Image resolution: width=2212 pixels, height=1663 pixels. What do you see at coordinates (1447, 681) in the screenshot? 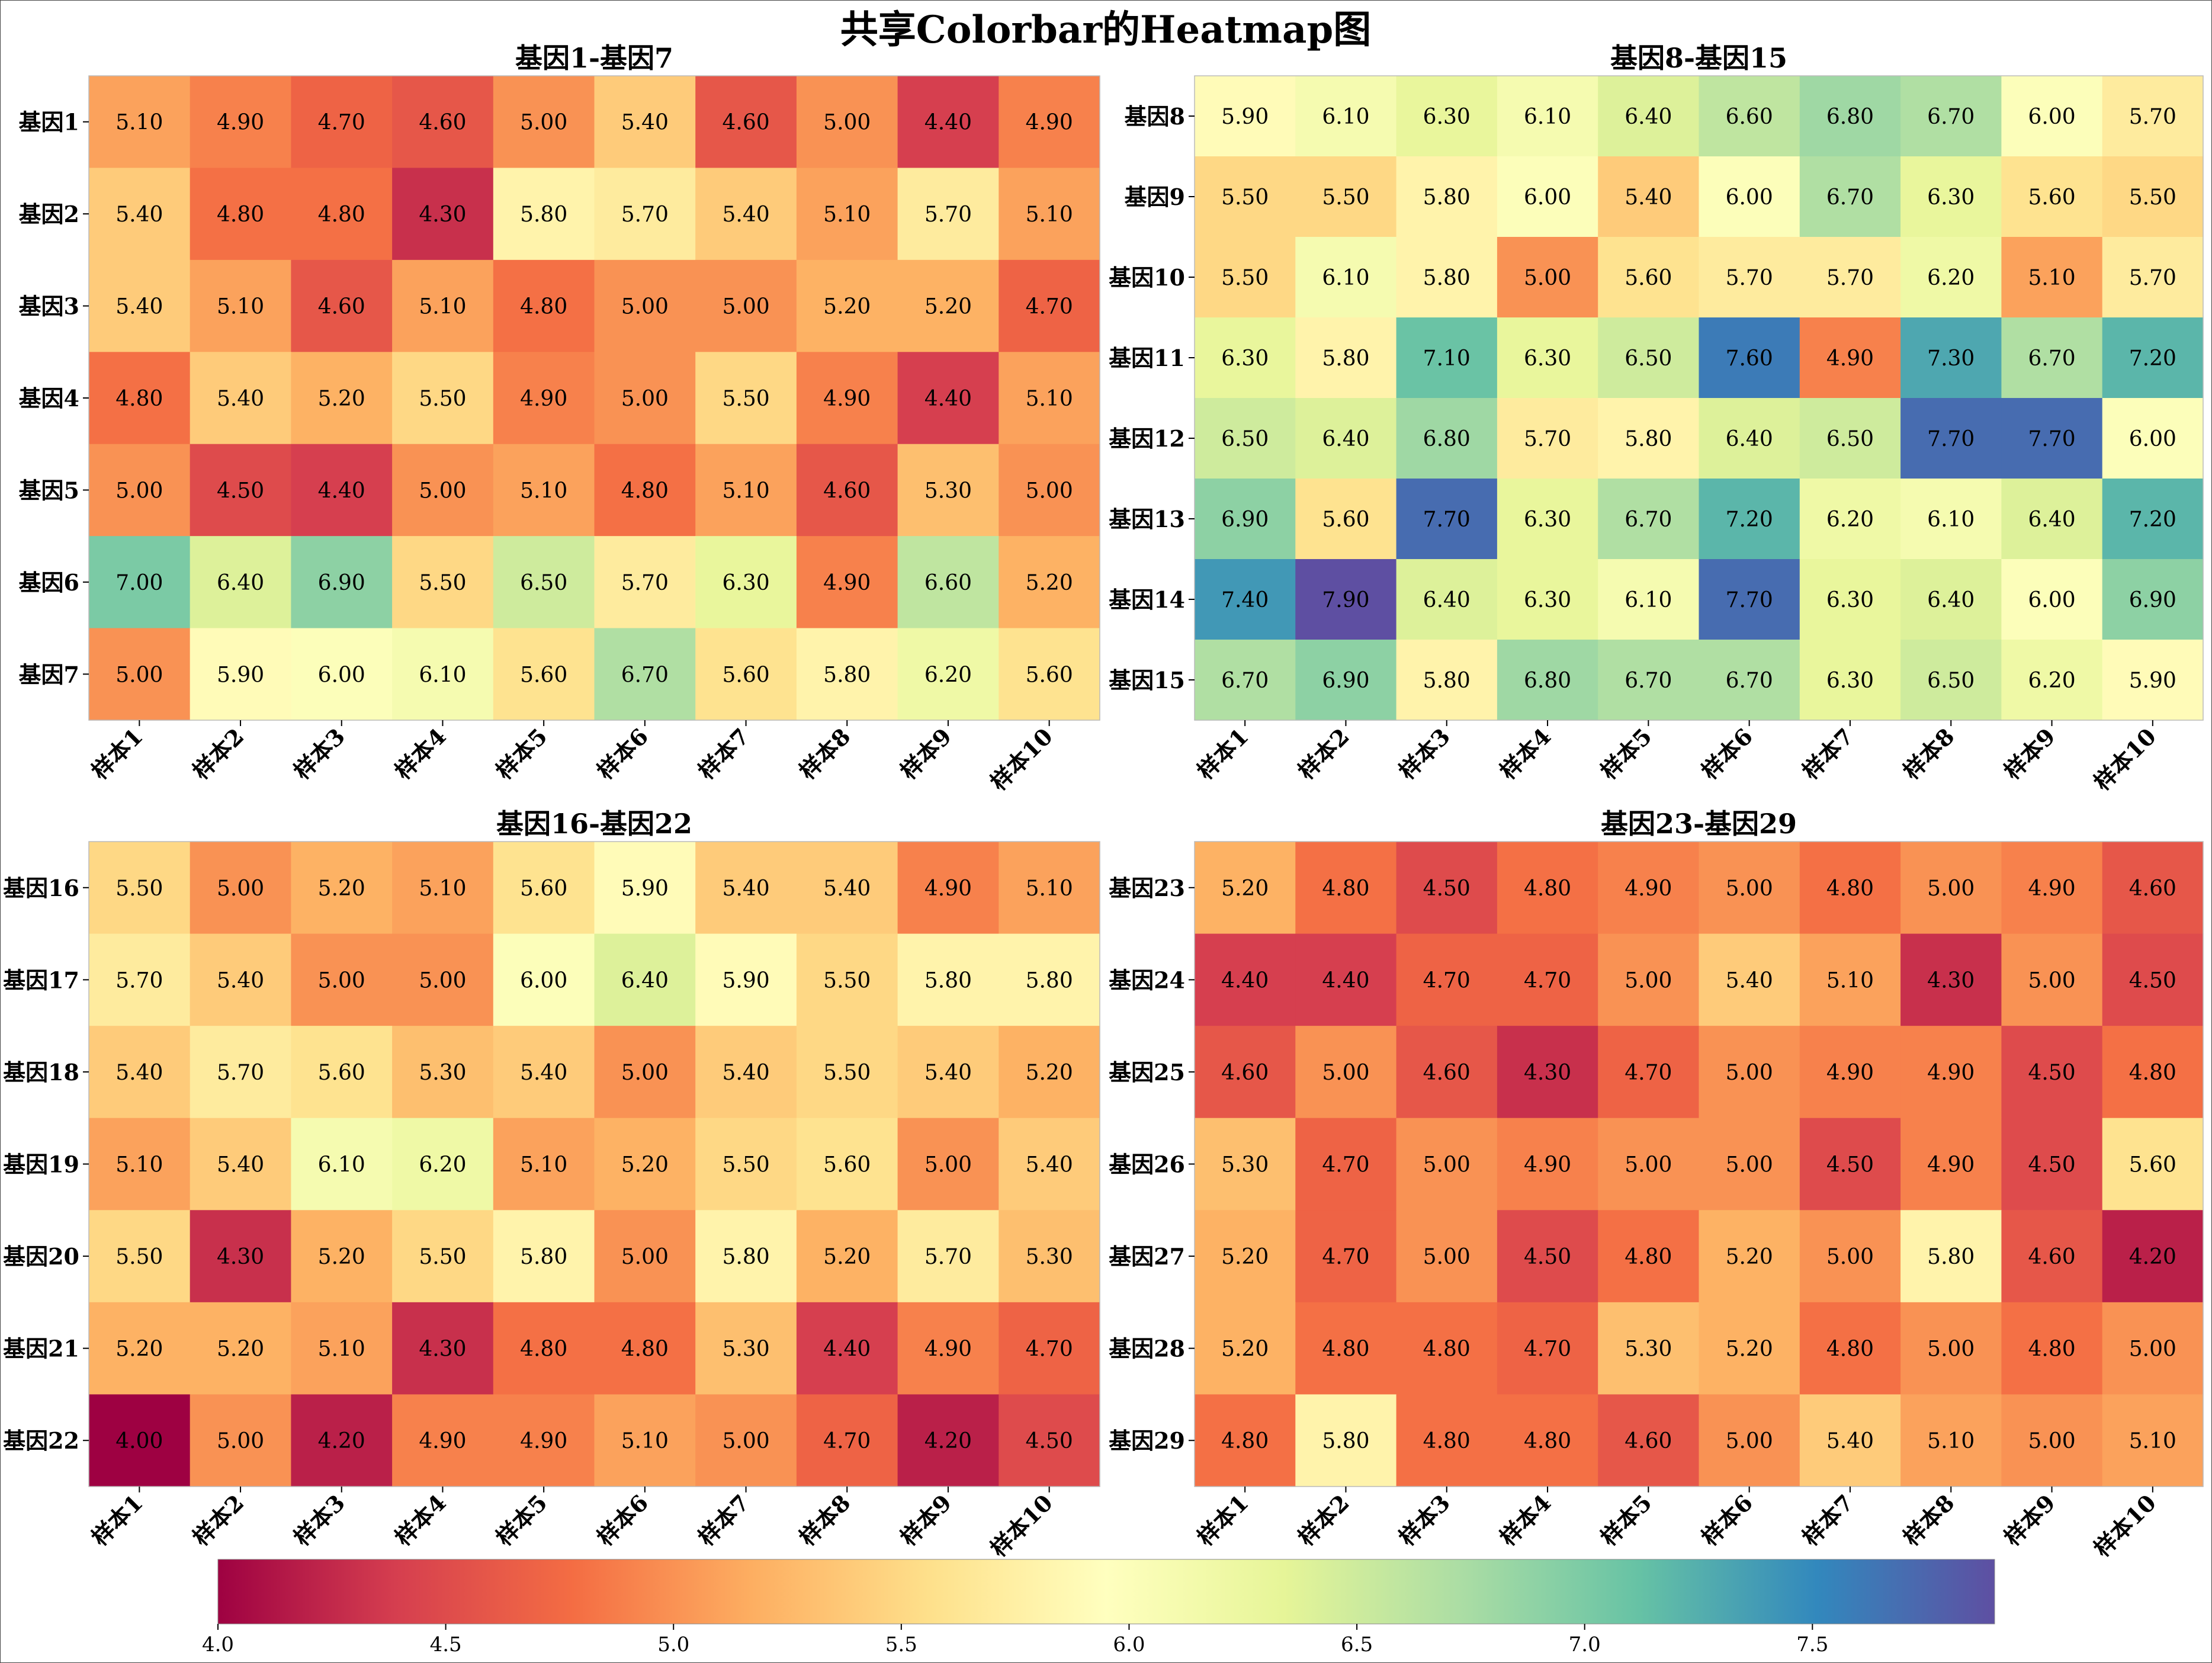
I see `cell-value-label: 5.80` at bounding box center [1447, 681].